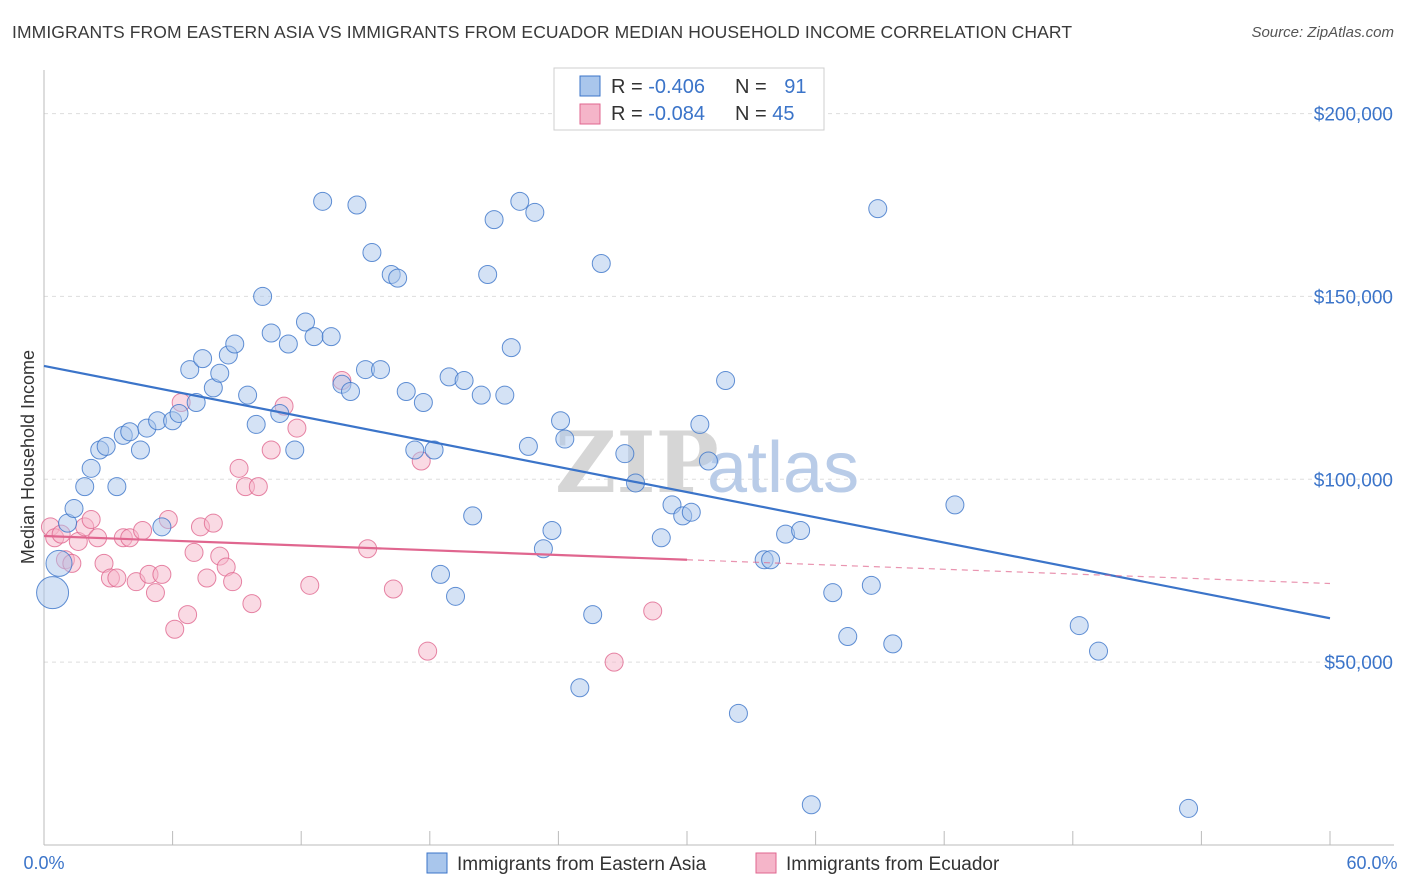  I want to click on watermark-zip: ZIP, so click(637, 462).